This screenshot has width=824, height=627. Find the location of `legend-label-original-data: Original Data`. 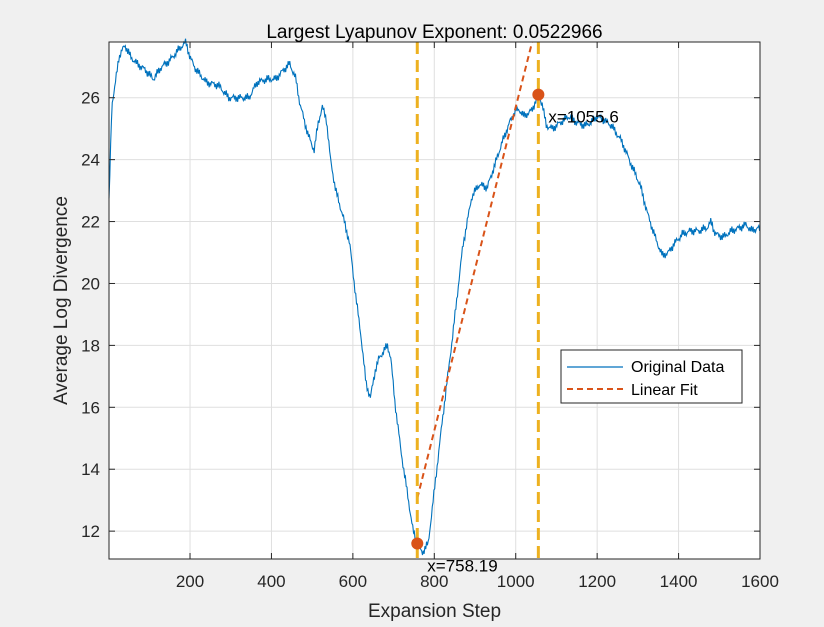

legend-label-original-data: Original Data is located at coordinates (677, 367).